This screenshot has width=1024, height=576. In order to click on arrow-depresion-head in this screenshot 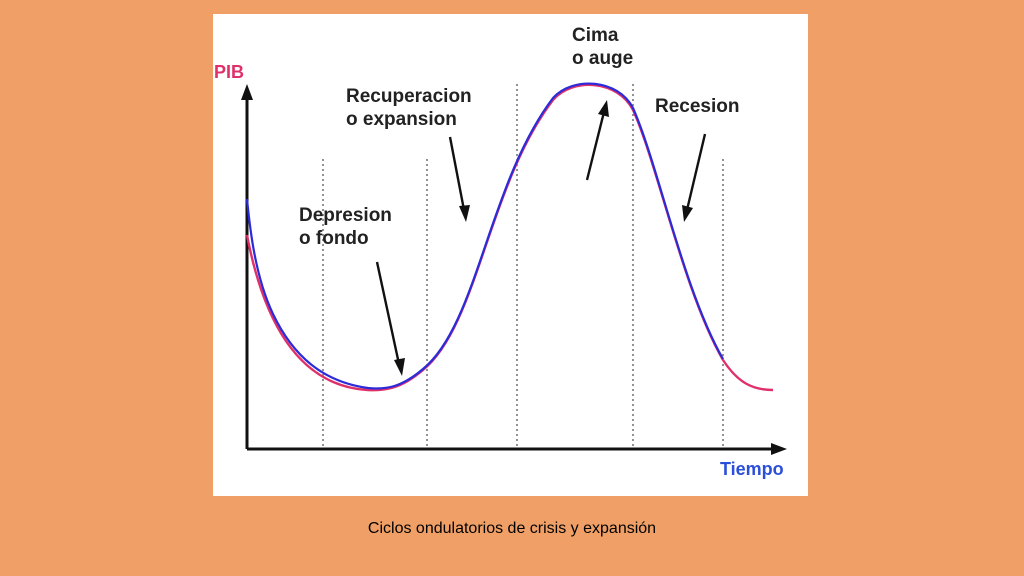, I will do `click(399, 367)`.